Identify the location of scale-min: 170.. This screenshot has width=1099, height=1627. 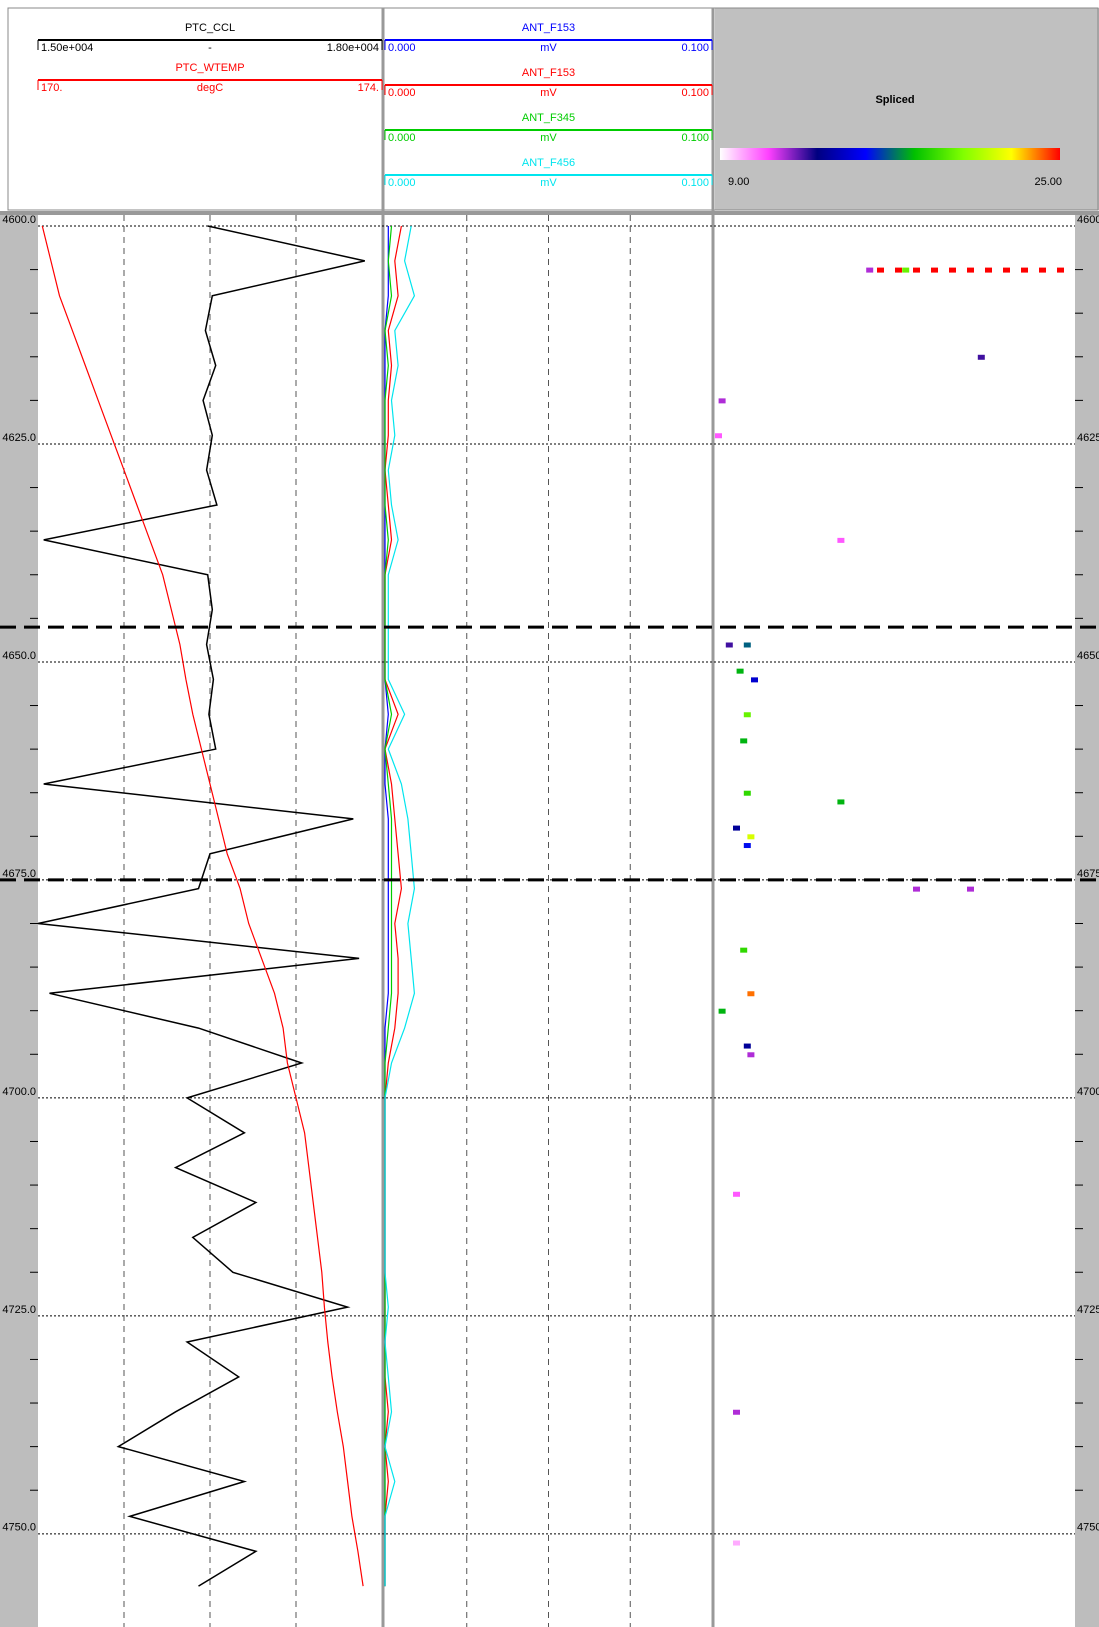
(51, 88).